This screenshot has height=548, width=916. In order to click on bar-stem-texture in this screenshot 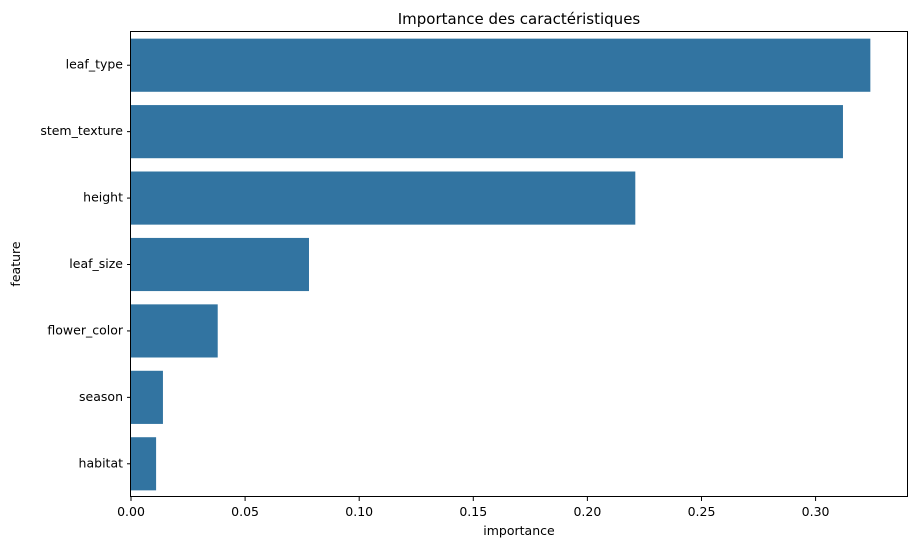, I will do `click(487, 132)`.